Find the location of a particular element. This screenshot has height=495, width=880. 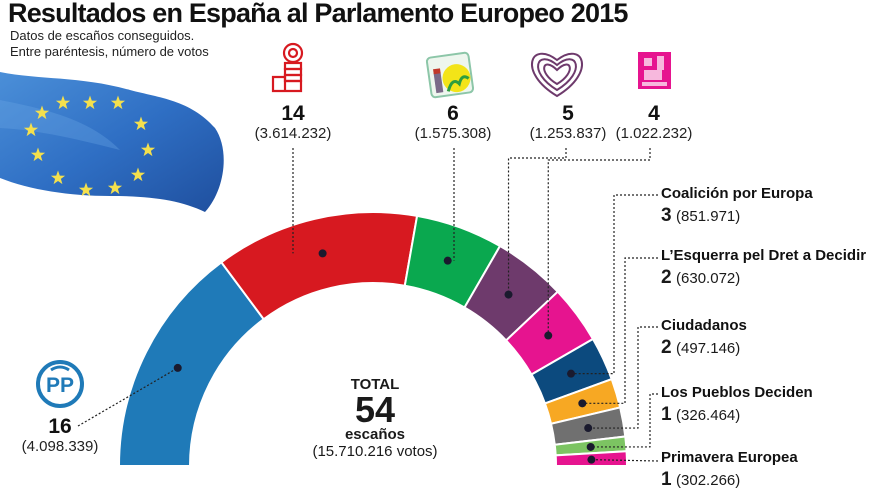

marker-l-esquerra-pel-dret-a-decidir is located at coordinates (582, 403).